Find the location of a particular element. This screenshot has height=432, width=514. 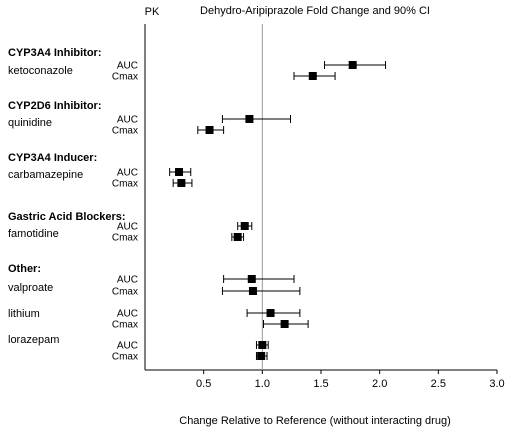

x-tick-label: 2.0 is located at coordinates (379, 384).